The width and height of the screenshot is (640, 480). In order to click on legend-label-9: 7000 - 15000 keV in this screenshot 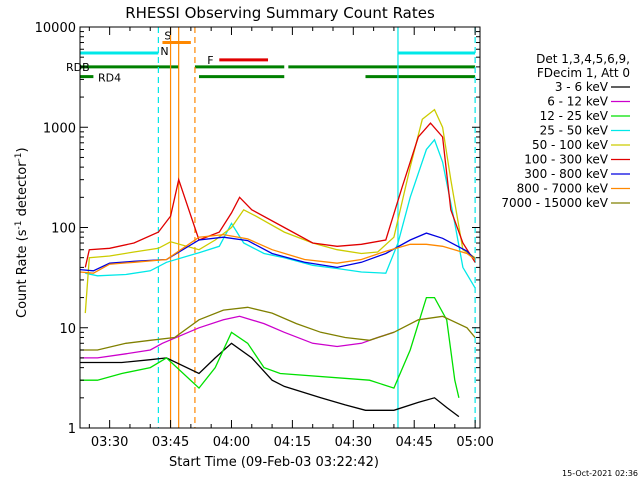, I will do `click(554, 203)`.